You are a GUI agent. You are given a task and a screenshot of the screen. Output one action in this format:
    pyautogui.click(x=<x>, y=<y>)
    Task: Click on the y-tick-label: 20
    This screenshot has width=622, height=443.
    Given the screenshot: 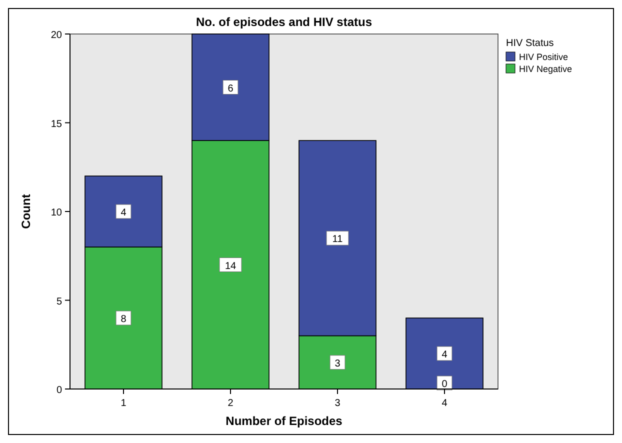 What is the action you would take?
    pyautogui.click(x=56, y=35)
    